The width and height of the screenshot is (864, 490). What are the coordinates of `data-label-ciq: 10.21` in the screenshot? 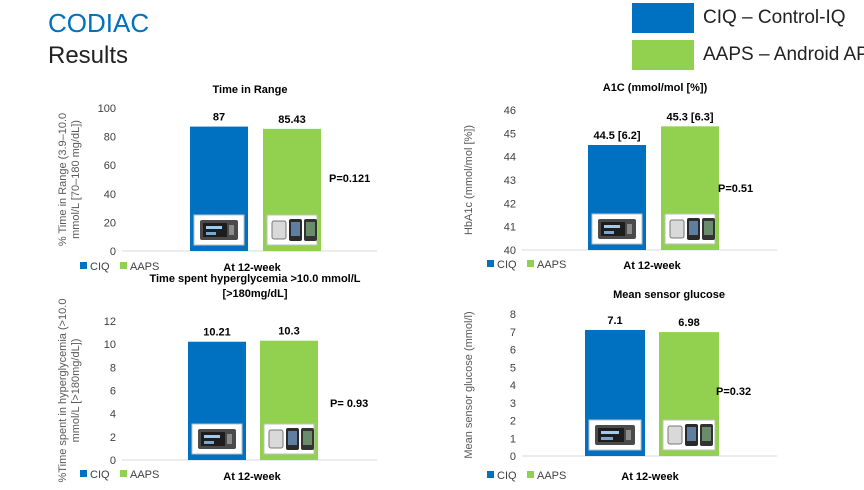 It's located at (217, 333).